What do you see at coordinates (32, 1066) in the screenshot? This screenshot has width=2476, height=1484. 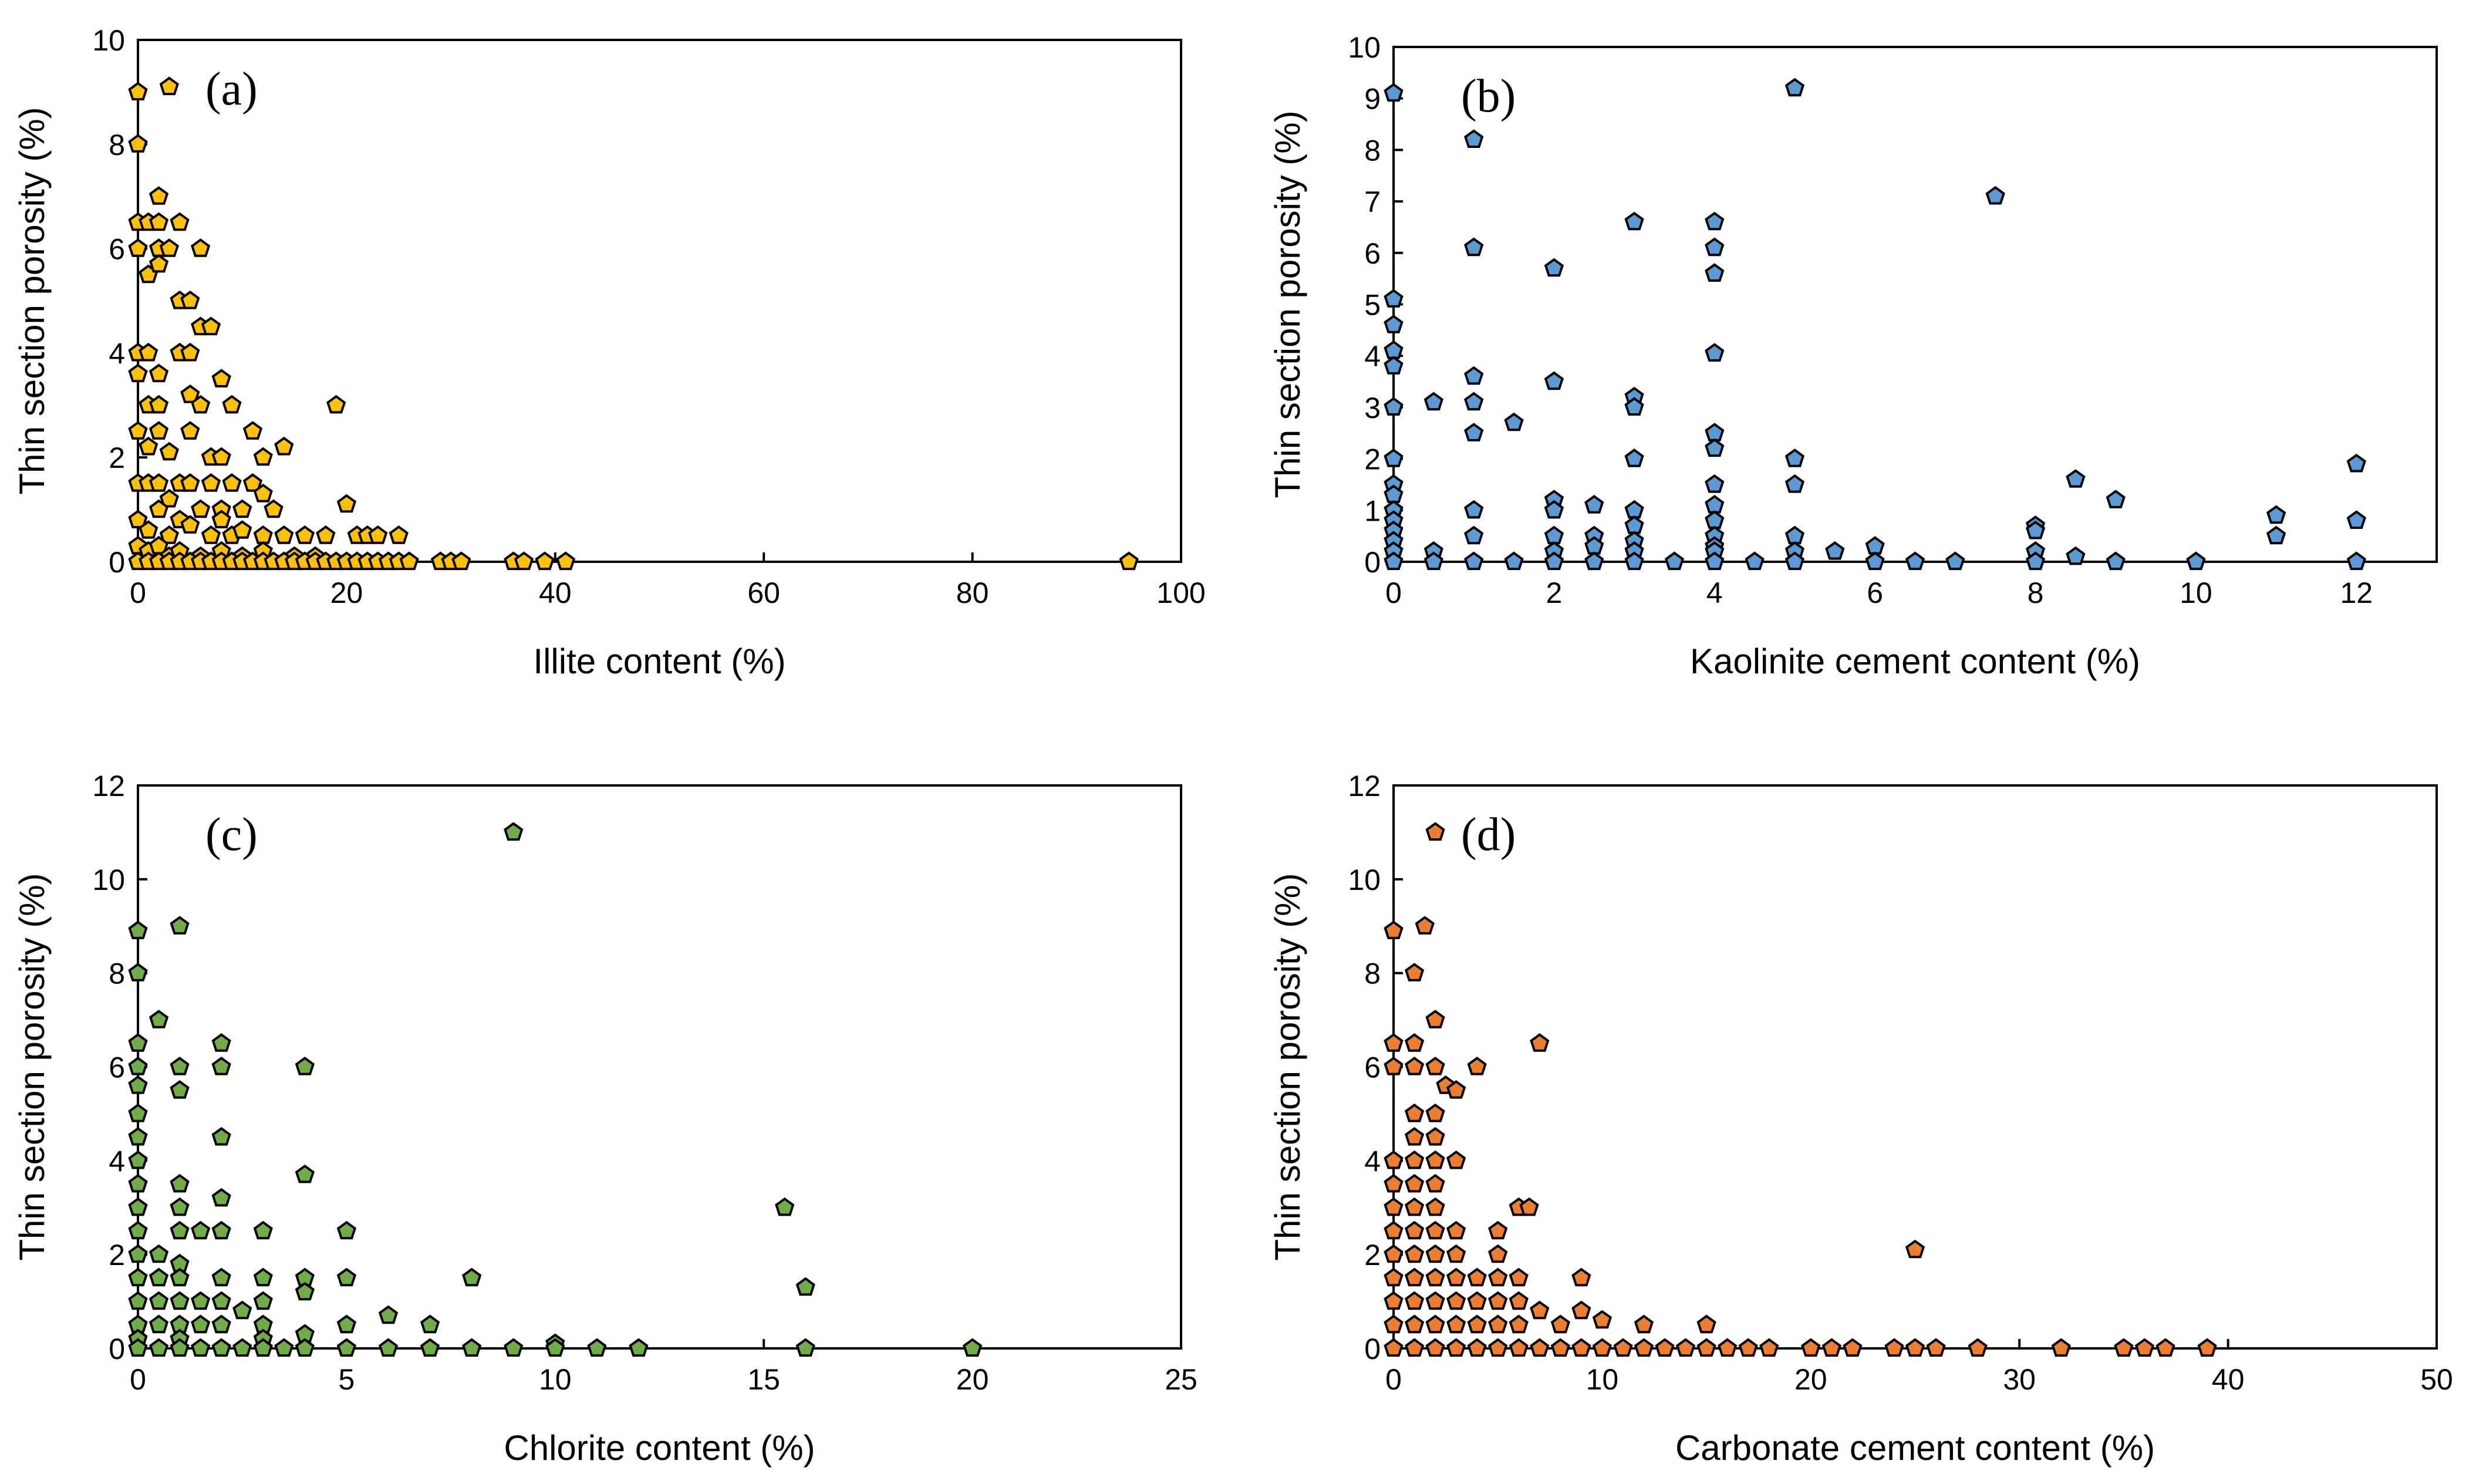 I see `y-axis-title: Thin section porosity (%)` at bounding box center [32, 1066].